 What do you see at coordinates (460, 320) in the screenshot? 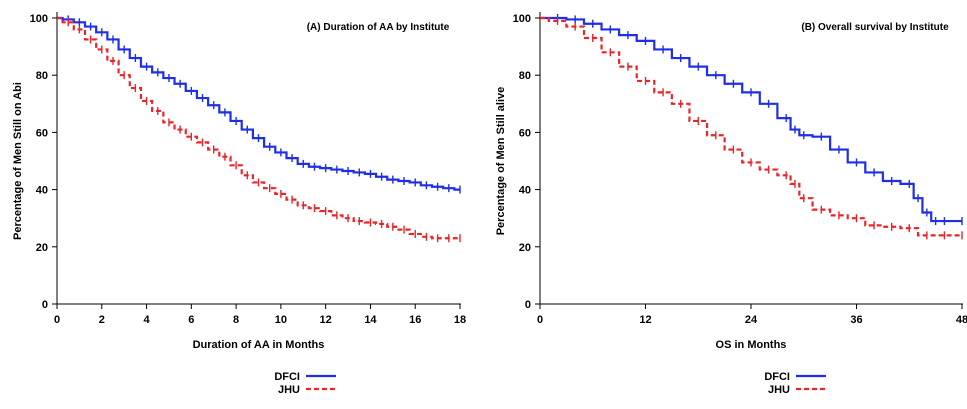
I see `x-tick-label: 18` at bounding box center [460, 320].